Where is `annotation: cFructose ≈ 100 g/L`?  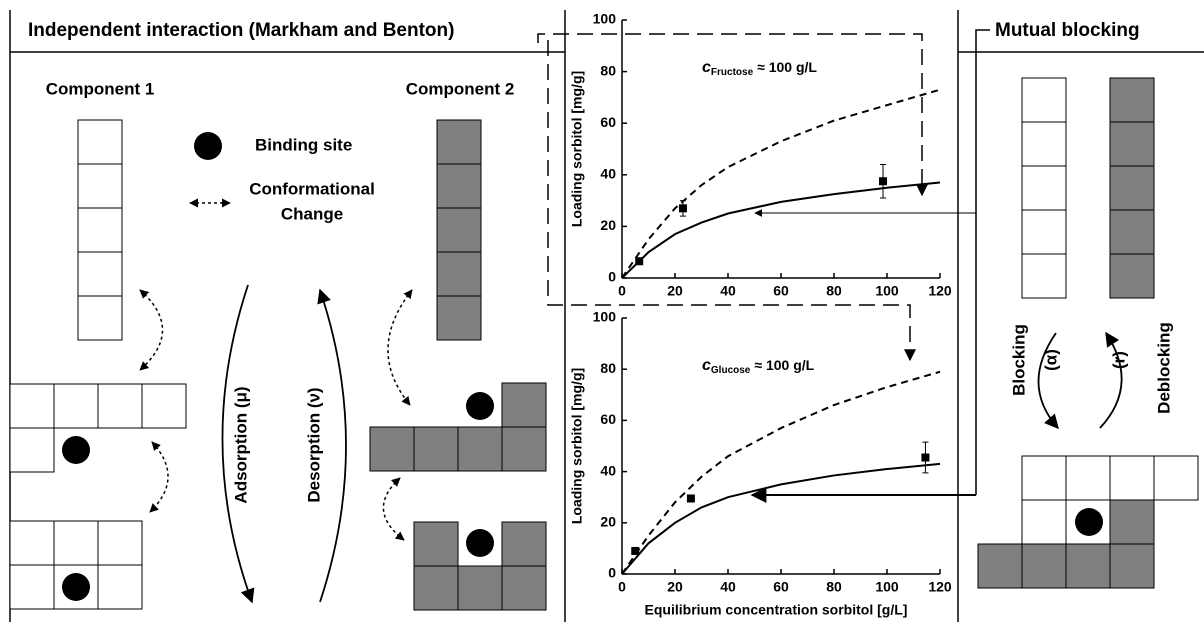 annotation: cFructose ≈ 100 g/L is located at coordinates (759, 68).